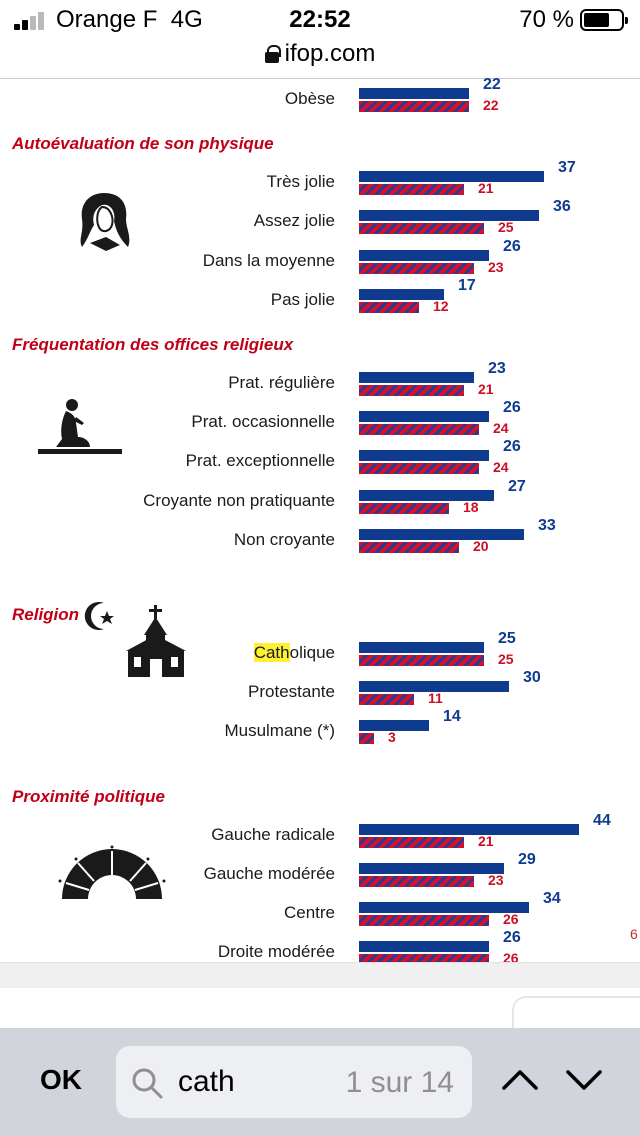  I want to click on row-label: Prat. occasionnelle, so click(263, 422).